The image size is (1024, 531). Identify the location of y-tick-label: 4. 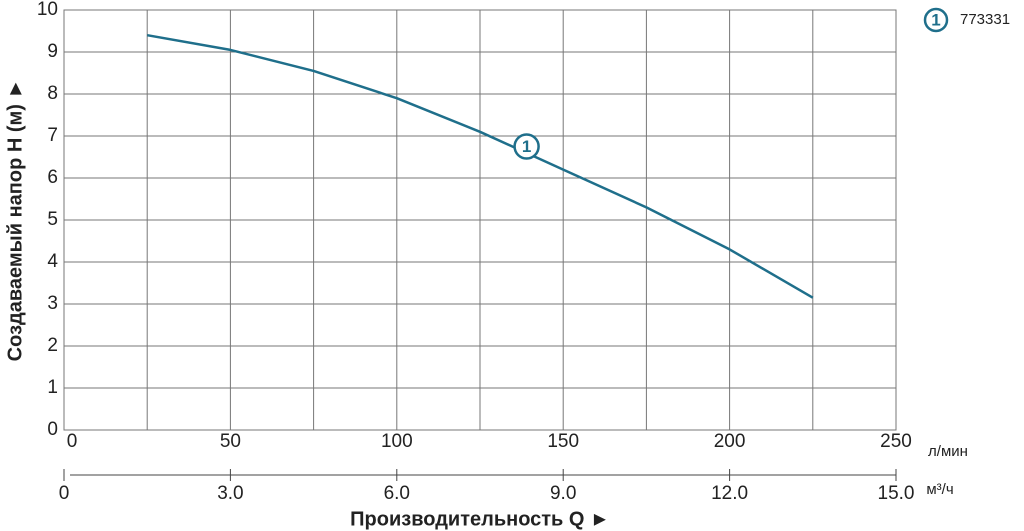
(52, 261).